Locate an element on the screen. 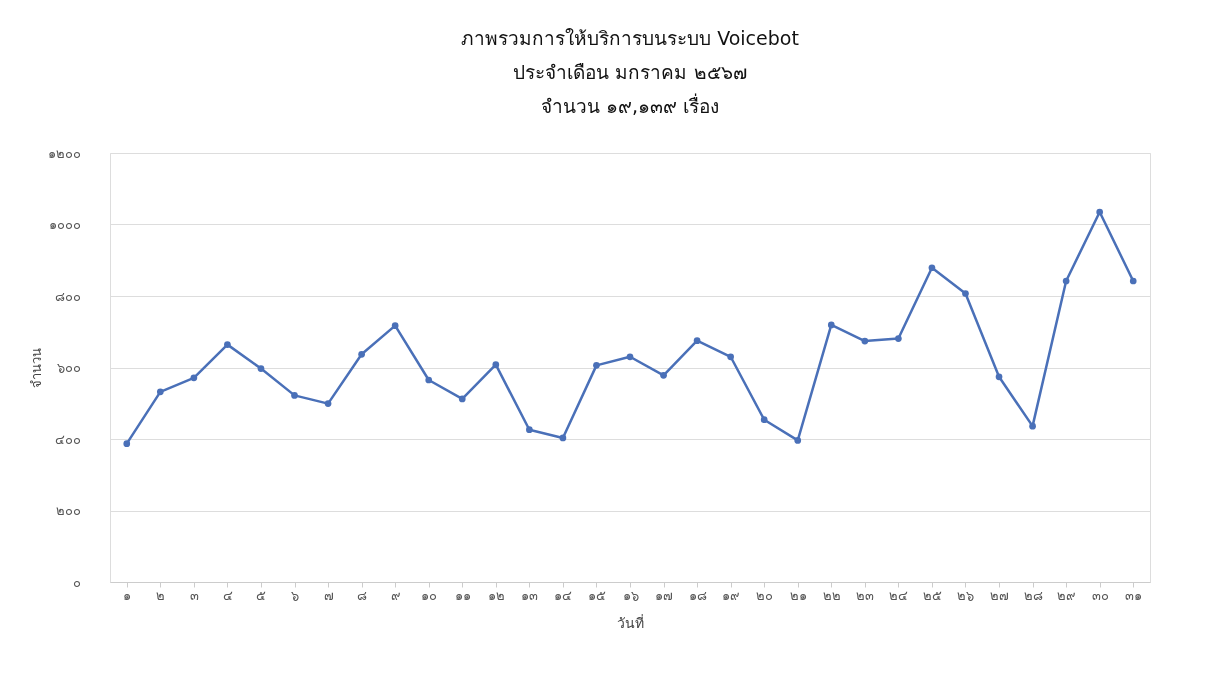  x-tick-label: ๓๑ is located at coordinates (1134, 595).